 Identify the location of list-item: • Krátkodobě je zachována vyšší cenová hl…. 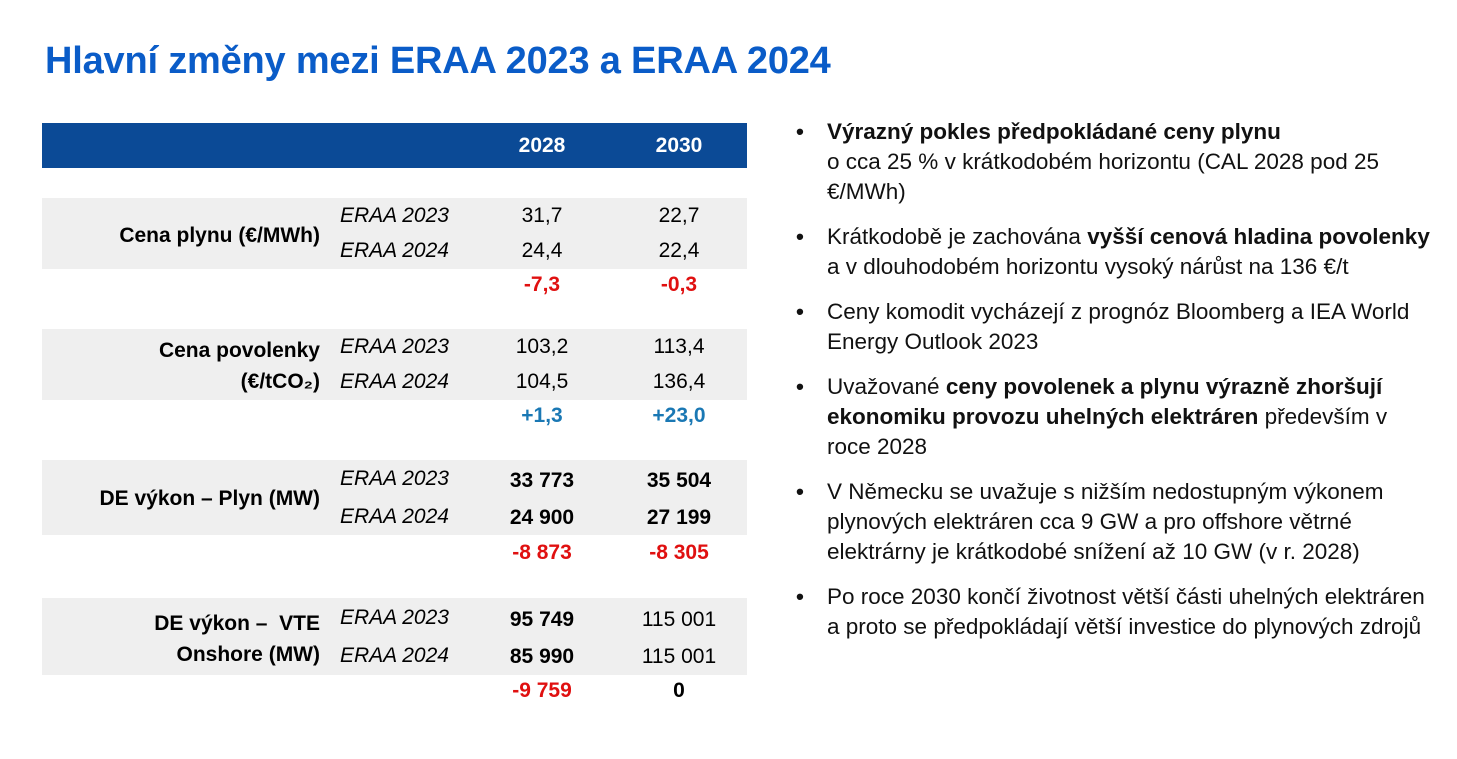
(1113, 251).